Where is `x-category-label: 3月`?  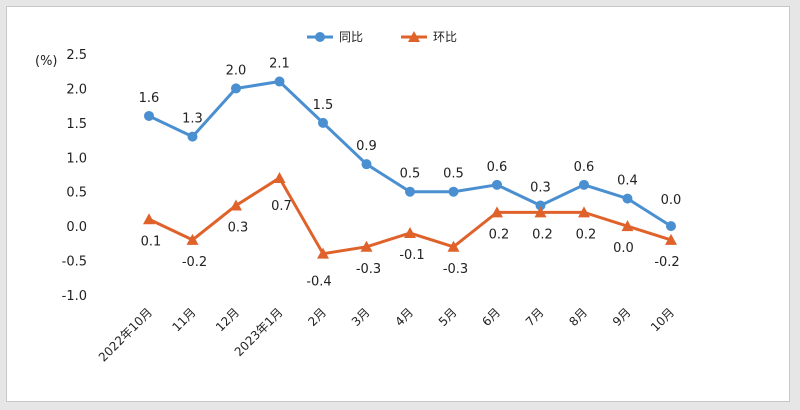 x-category-label: 3月 is located at coordinates (361, 317).